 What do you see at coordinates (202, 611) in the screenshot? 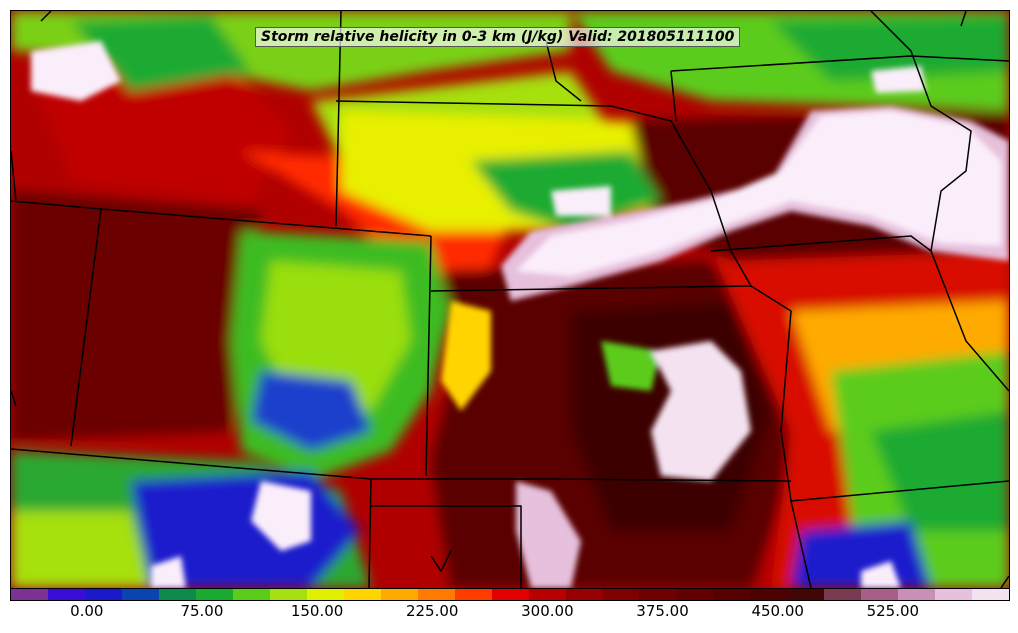
I see `colorbar-tick-label: 75.00` at bounding box center [202, 611].